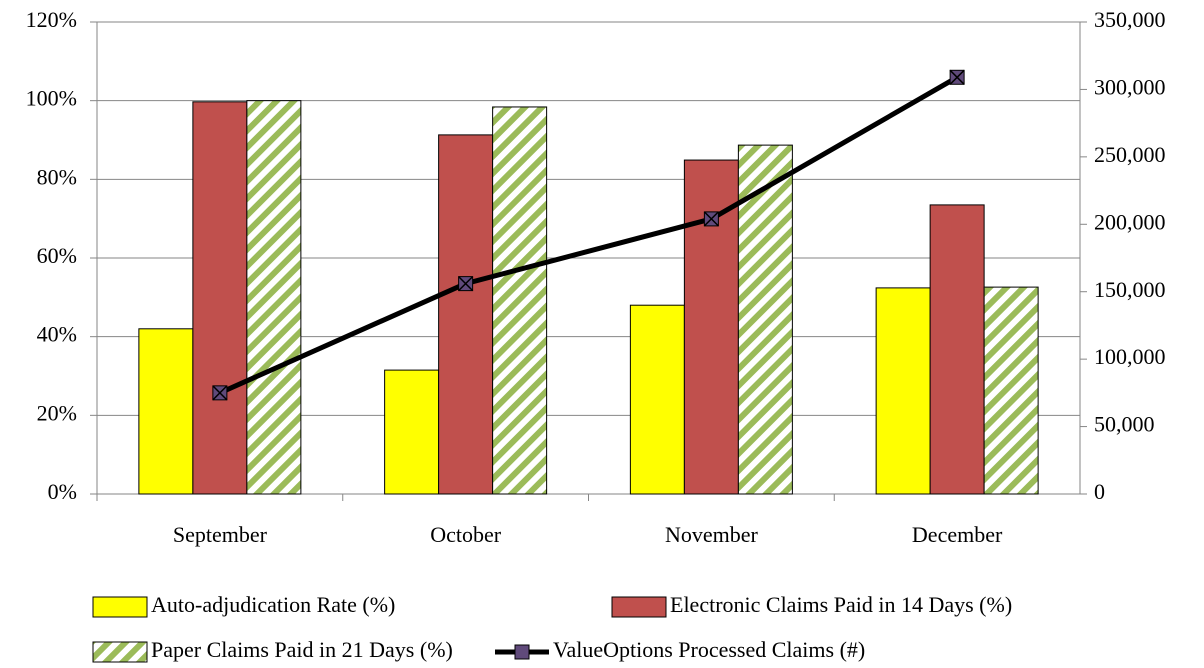  I want to click on y-tick-label: 40%, so click(57, 334).